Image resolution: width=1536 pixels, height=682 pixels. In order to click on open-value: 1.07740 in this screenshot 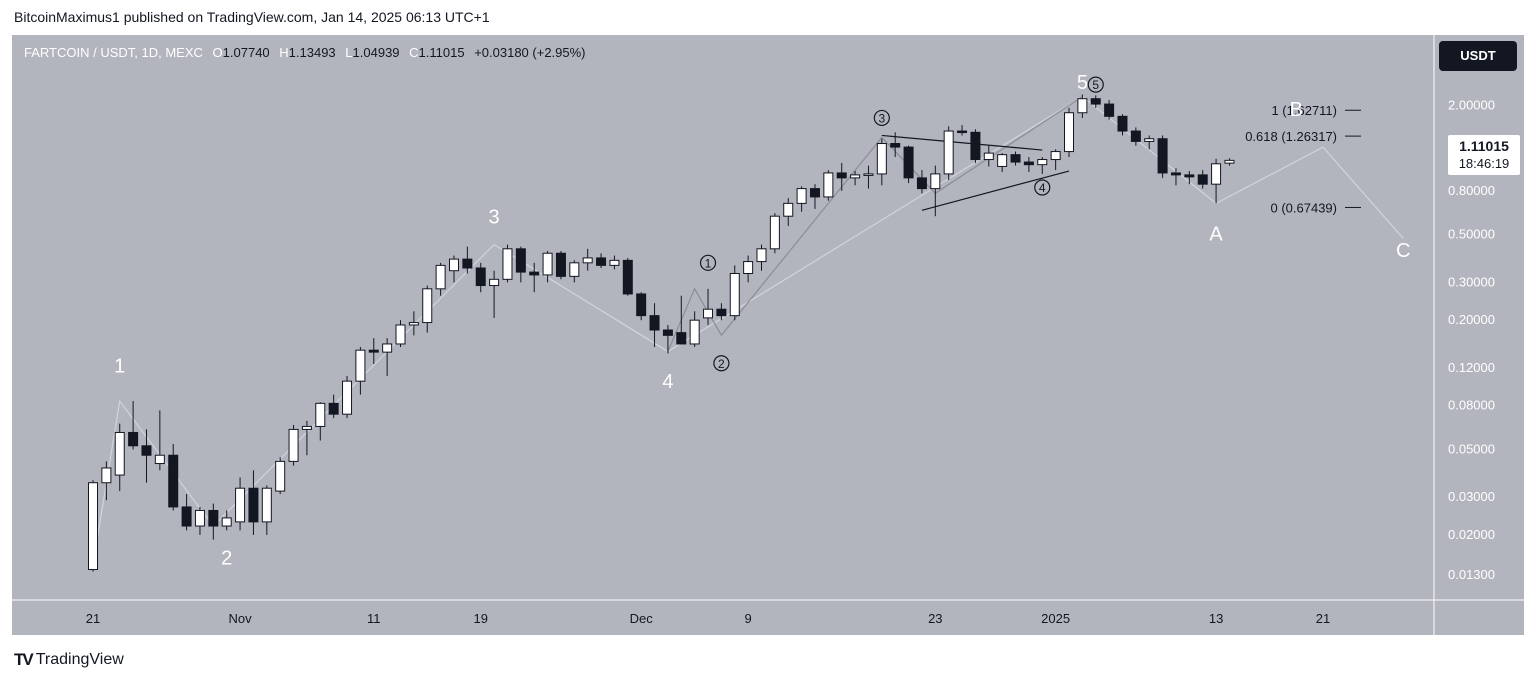, I will do `click(246, 52)`.